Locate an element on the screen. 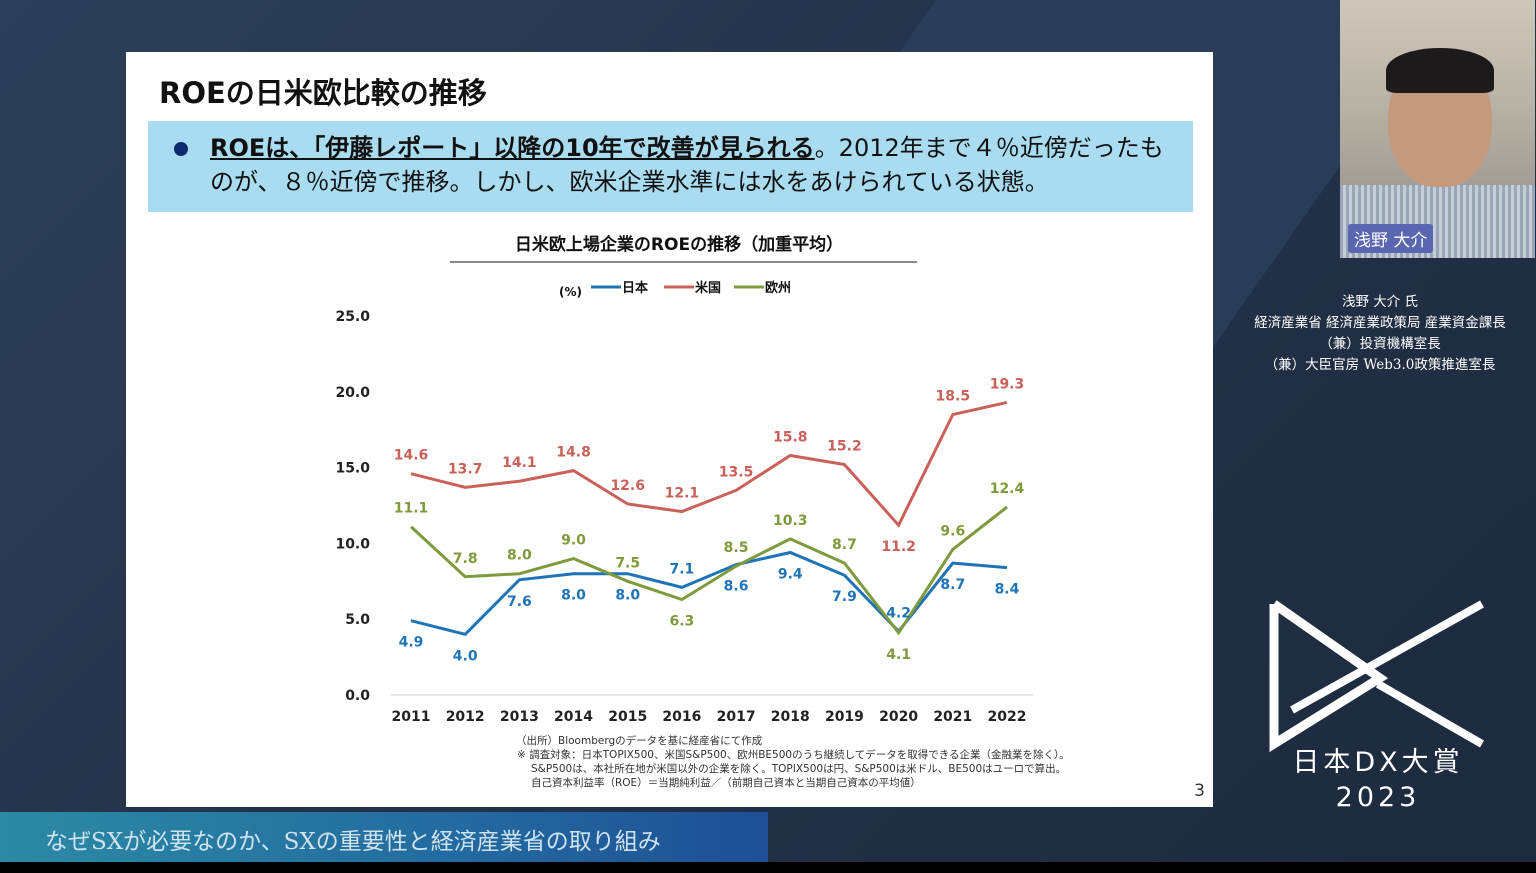 The image size is (1536, 873). series-lines is located at coordinates (708, 518).